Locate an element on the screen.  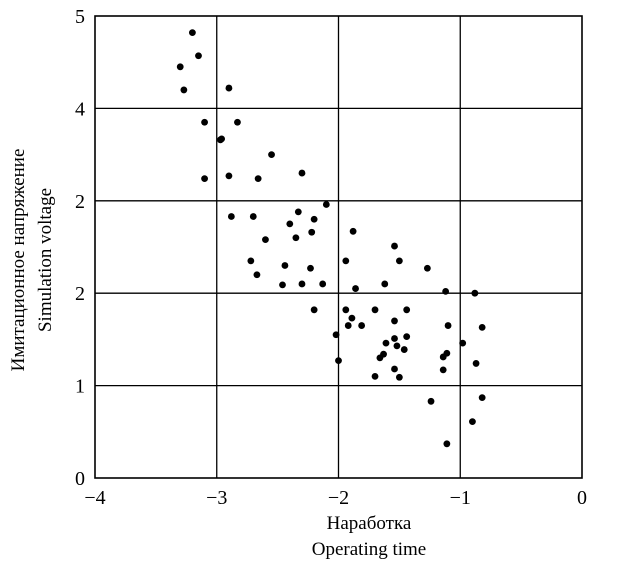
x-tick-label: −2 is located at coordinates (338, 498).